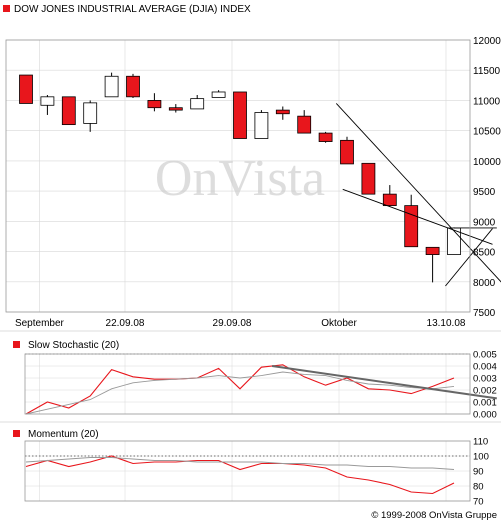 The width and height of the screenshot is (501, 521). I want to click on y-tick-label: 0.002, so click(485, 391).